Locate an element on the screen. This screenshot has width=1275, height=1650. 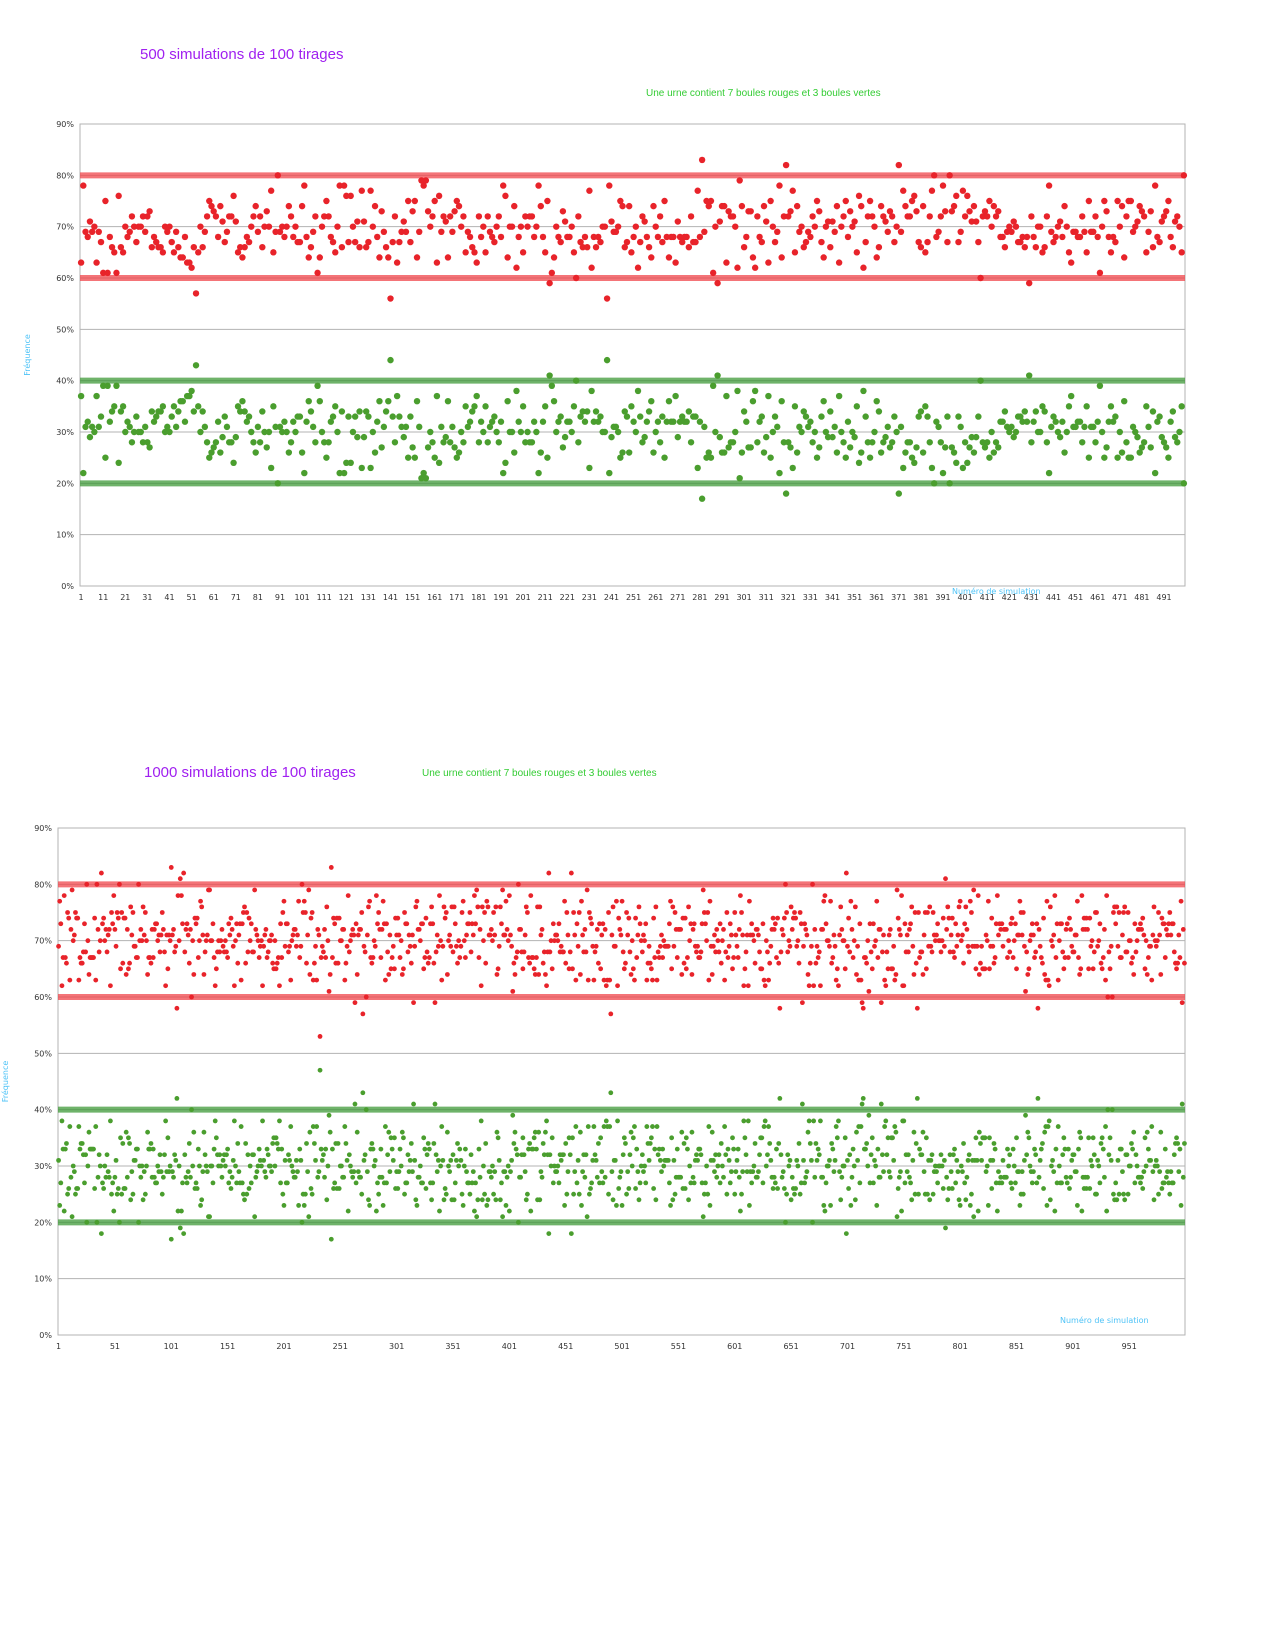
x-tick-label: 391 is located at coordinates (942, 597).